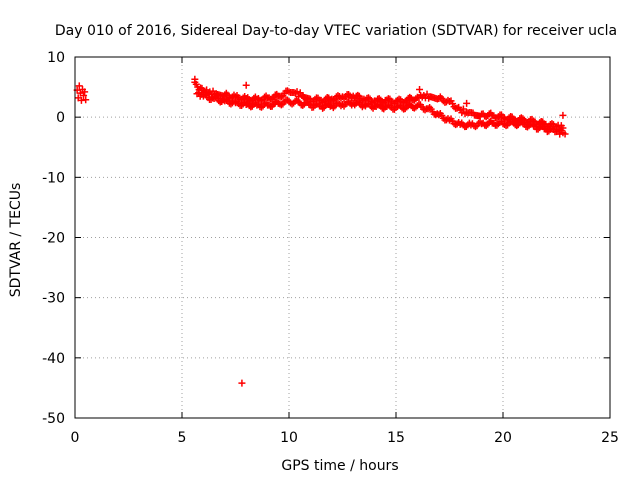 Image resolution: width=640 pixels, height=480 pixels. Describe the element at coordinates (75, 438) in the screenshot. I see `x-tick-label: 0` at that location.